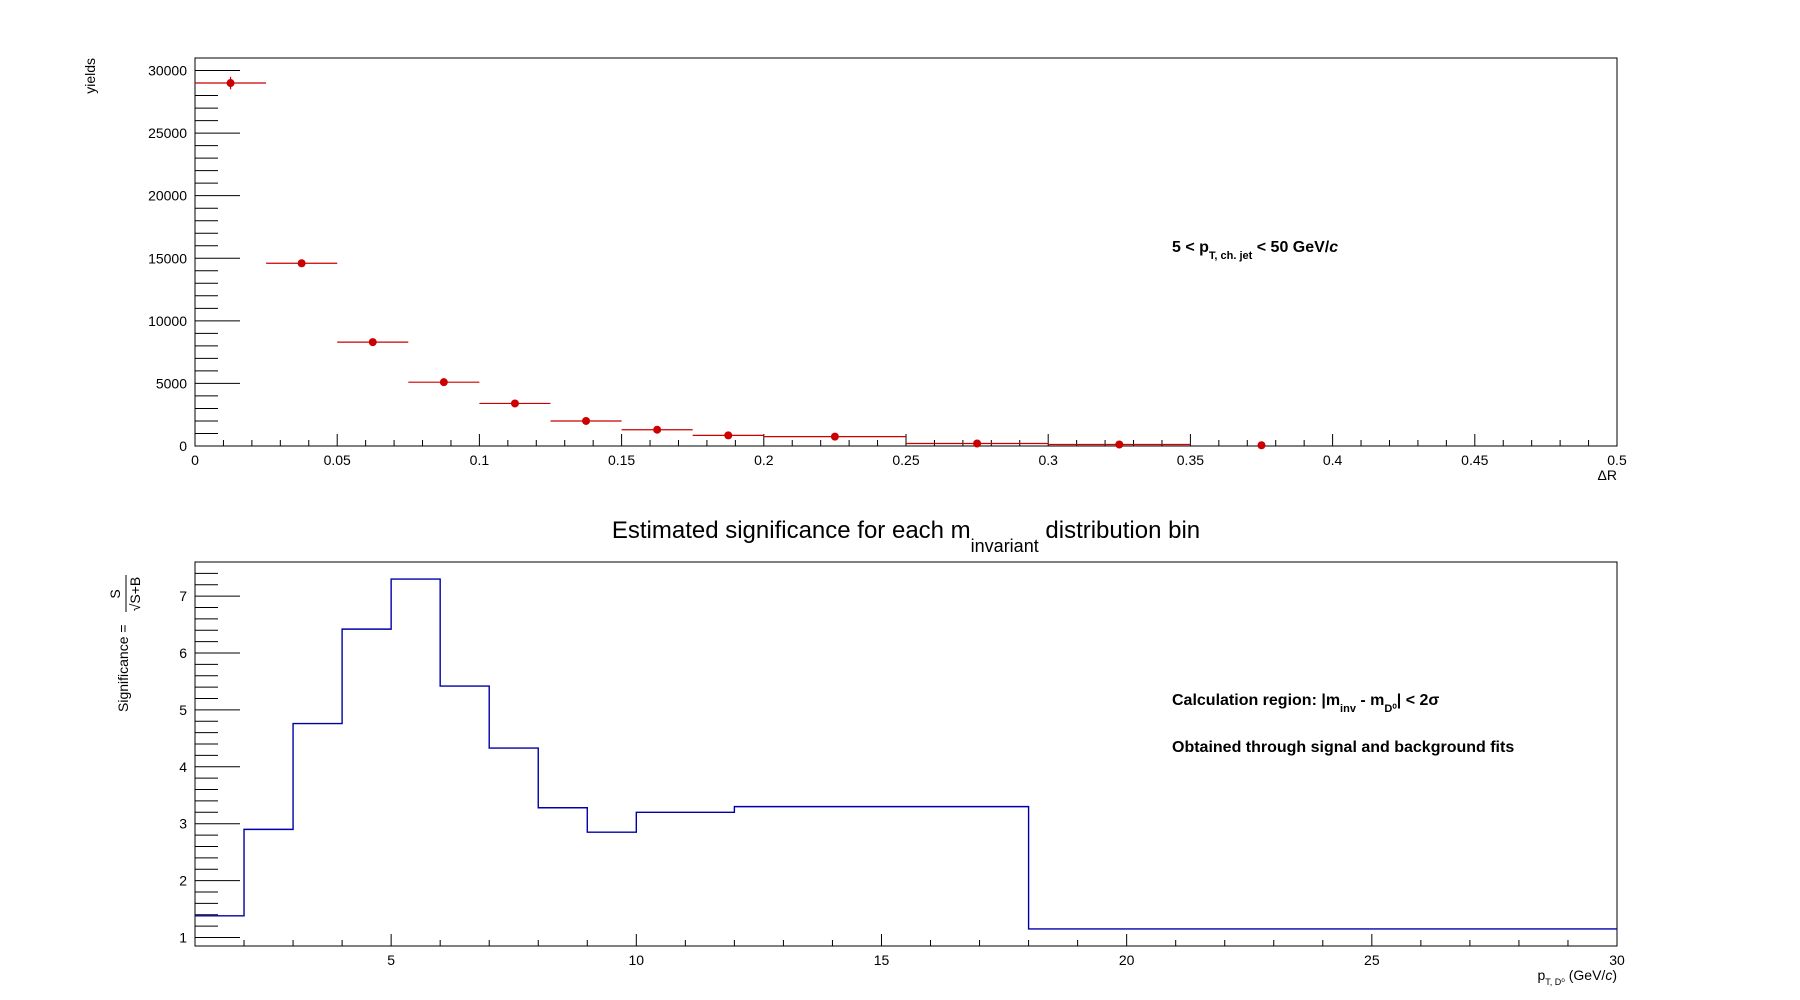  Describe the element at coordinates (183, 653) in the screenshot. I see `y-tick-label: 6` at that location.